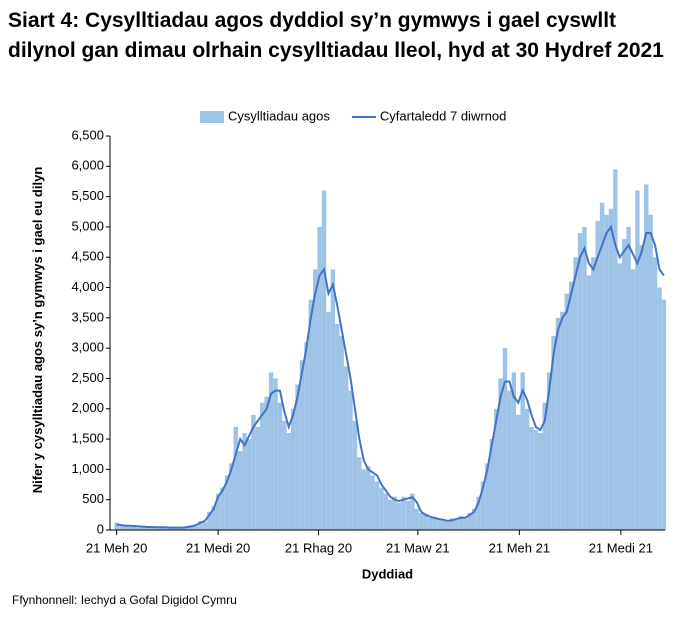  What do you see at coordinates (418, 547) in the screenshot?
I see `x-tick-label: 21 Maw 21` at bounding box center [418, 547].